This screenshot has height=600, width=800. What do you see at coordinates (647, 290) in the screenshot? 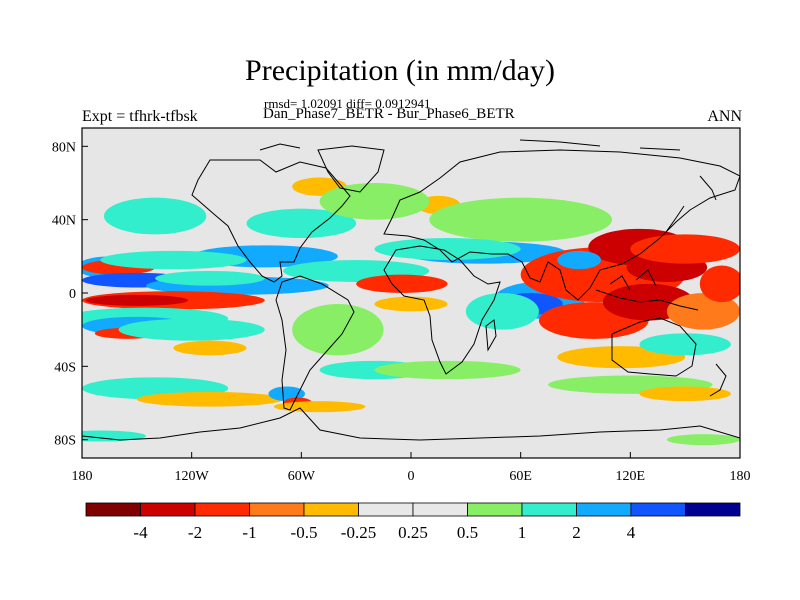
I see `coastline-indonesia` at bounding box center [647, 290].